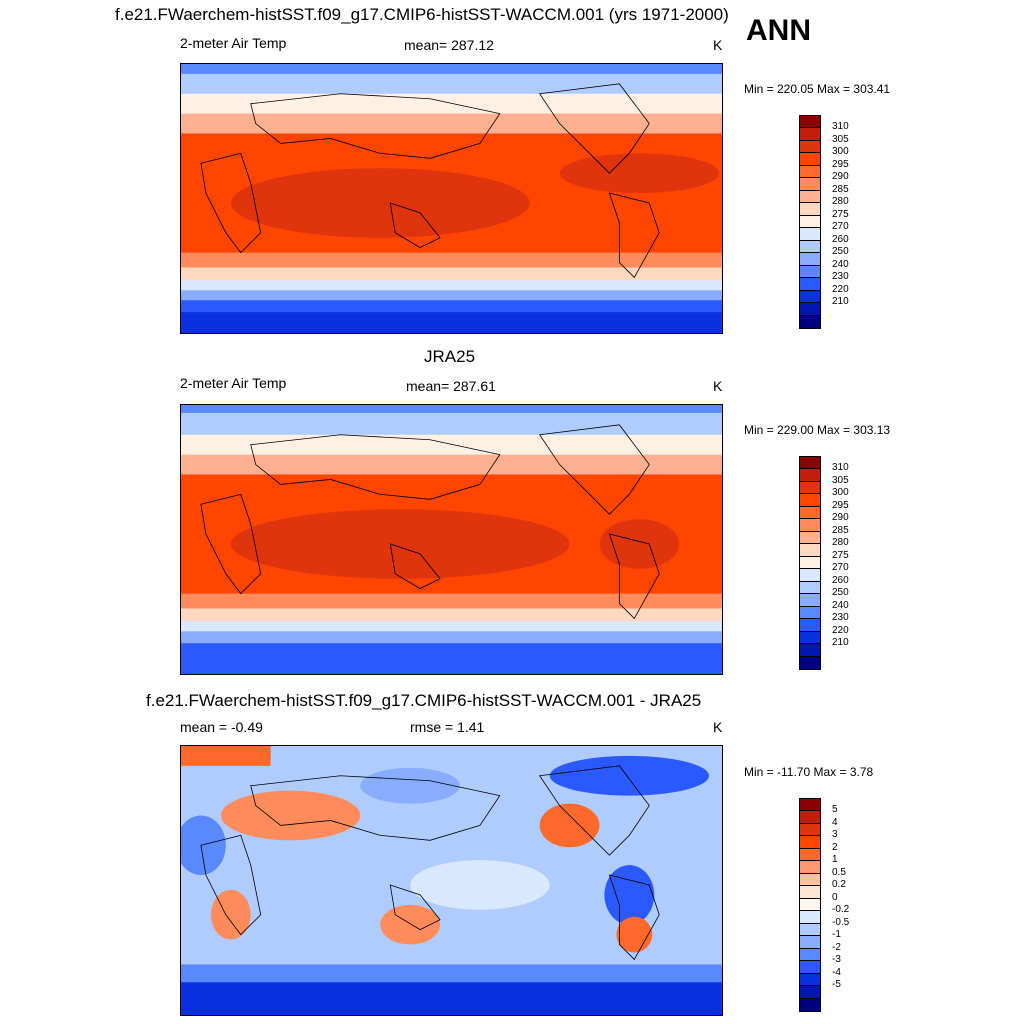  I want to click on panel1-map, so click(451, 198).